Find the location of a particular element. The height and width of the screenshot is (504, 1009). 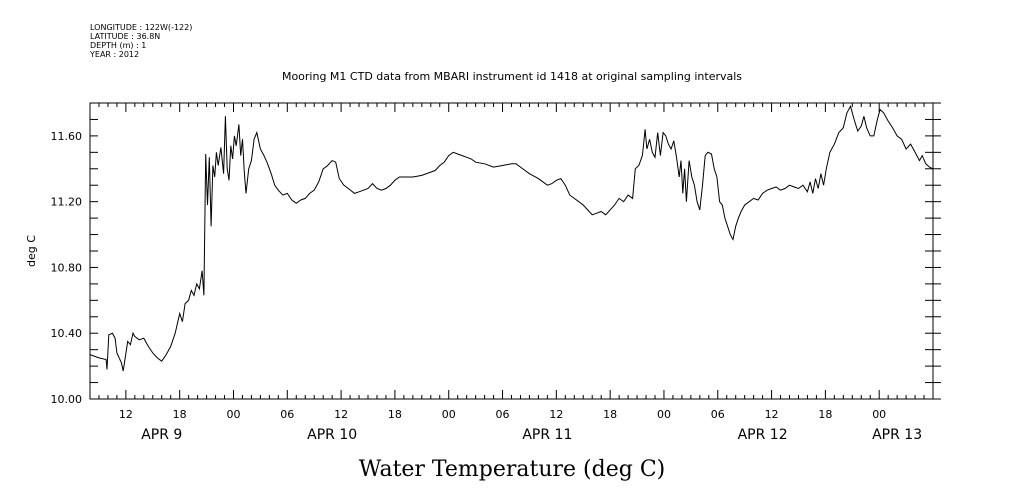

x-axis-label: Water Temperature (deg C) is located at coordinates (512, 469).